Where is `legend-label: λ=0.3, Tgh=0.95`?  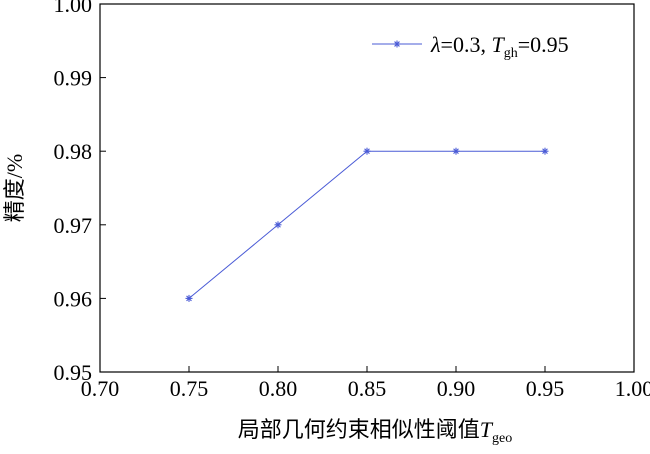
legend-label: λ=0.3, Tgh=0.95 is located at coordinates (499, 46).